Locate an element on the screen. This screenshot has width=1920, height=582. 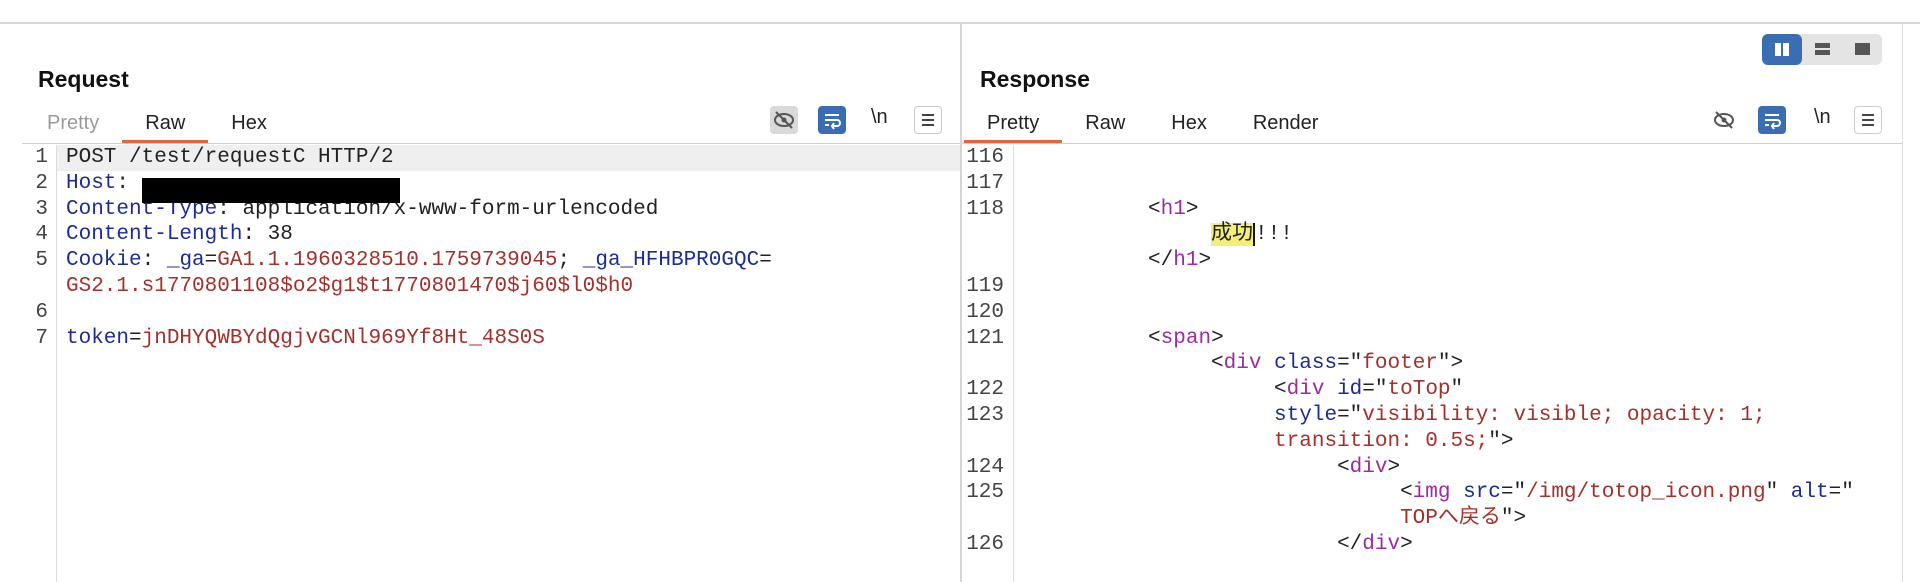
line-number: 1 is located at coordinates (41, 157).